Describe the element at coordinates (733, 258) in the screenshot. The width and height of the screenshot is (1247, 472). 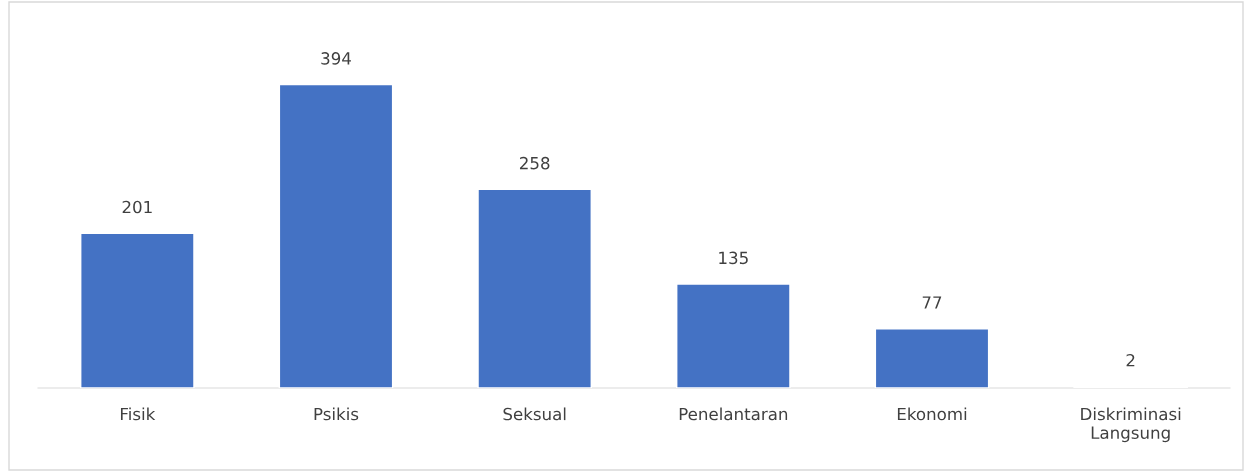
I see `data-label: 135` at that location.